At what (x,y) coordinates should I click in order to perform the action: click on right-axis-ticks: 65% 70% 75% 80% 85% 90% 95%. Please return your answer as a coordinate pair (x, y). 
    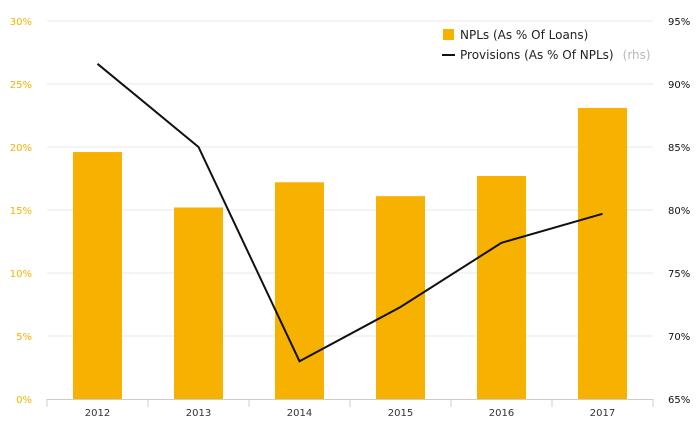
    Looking at the image, I should click on (679, 211).